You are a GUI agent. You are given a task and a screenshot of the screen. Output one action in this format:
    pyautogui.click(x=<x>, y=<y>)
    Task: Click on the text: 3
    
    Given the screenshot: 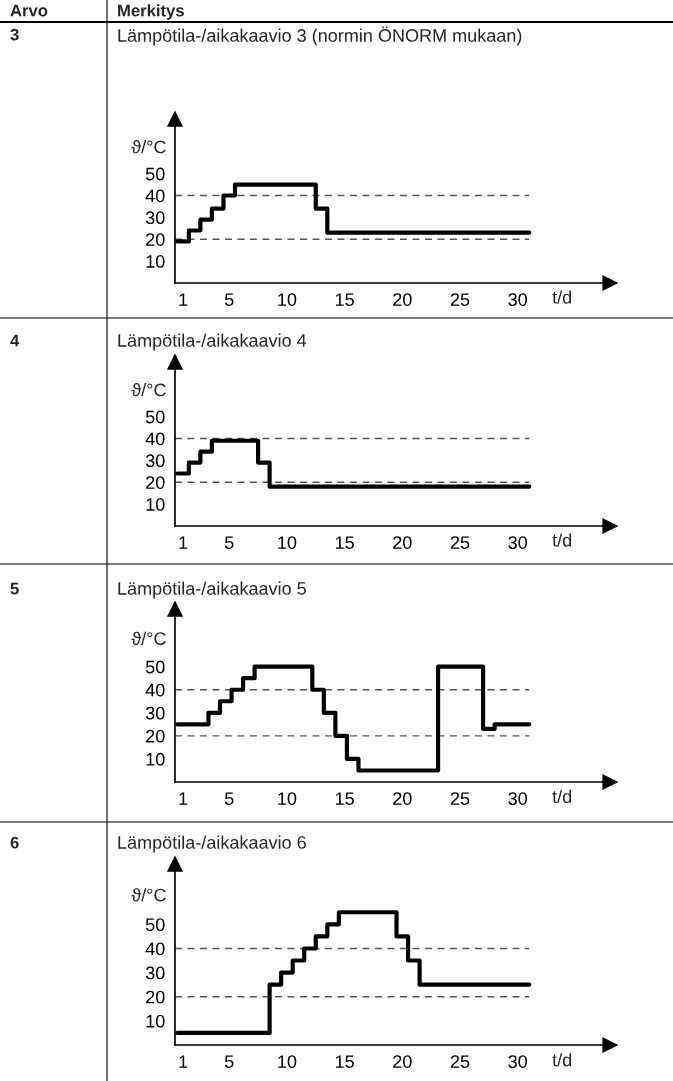 What is the action you would take?
    pyautogui.click(x=14, y=34)
    